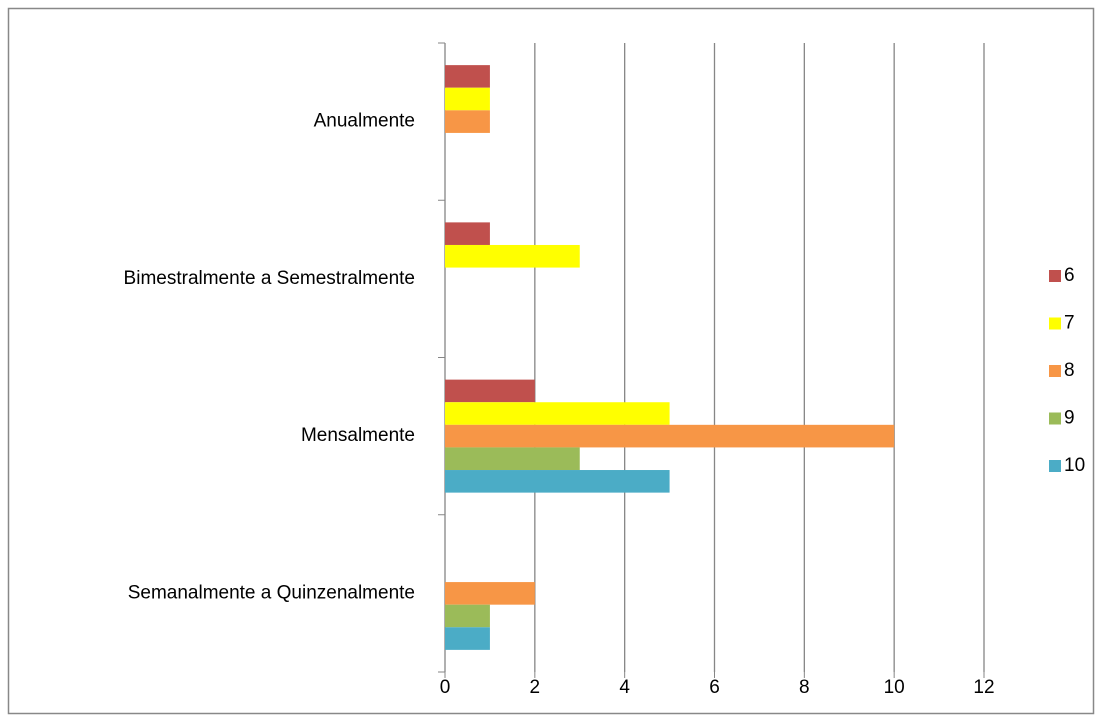 The height and width of the screenshot is (722, 1102). Describe the element at coordinates (358, 435) in the screenshot. I see `y-tick-label: Mensalmente` at that location.